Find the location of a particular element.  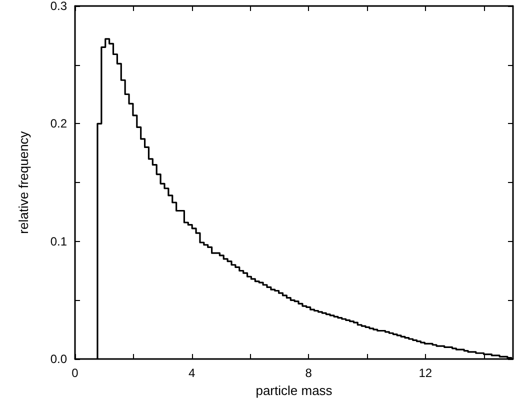

x-tick-label: 0 is located at coordinates (75, 373).